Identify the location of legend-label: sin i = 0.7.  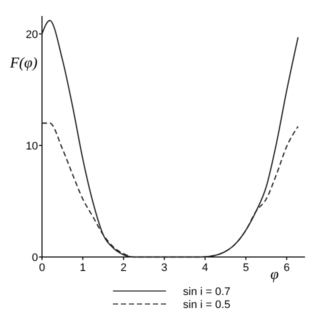
(206, 292).